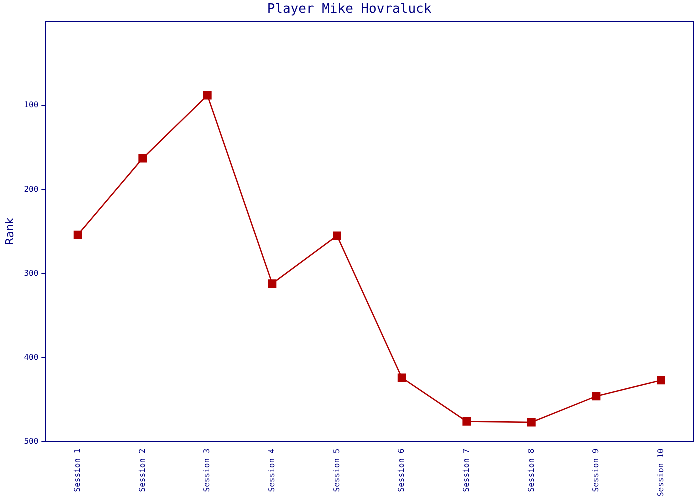 This screenshot has width=700, height=500. Describe the element at coordinates (531, 470) in the screenshot. I see `x-tick-label: Session 8` at that location.